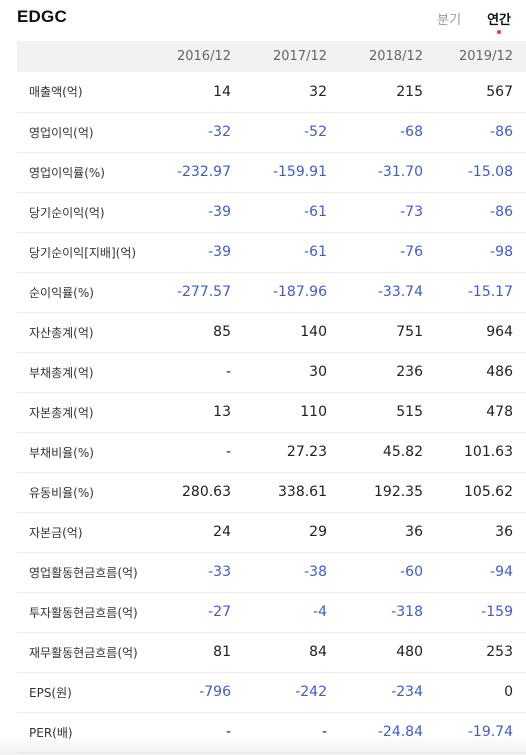 This screenshot has height=755, width=526. Describe the element at coordinates (83, 652) in the screenshot. I see `row-label: 재무활동현금흐름(억)` at that location.